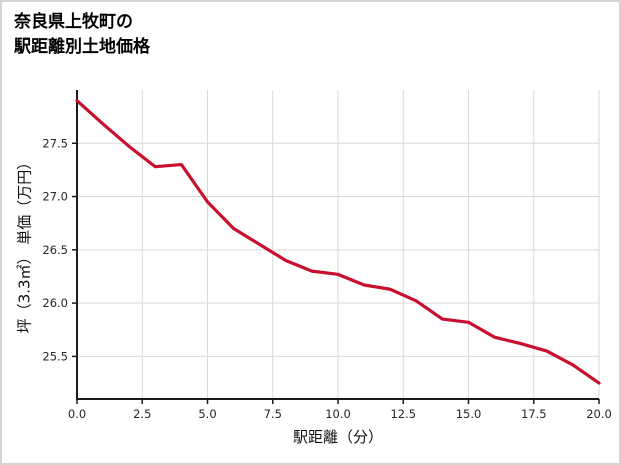 The image size is (621, 465). Describe the element at coordinates (55, 197) in the screenshot. I see `y-tick-label: 27.0` at that location.